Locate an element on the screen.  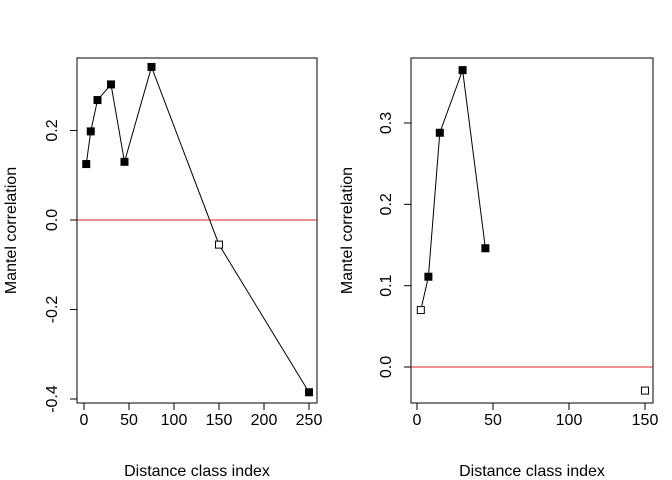
y-tick-label: 0.3 is located at coordinates (386, 123).